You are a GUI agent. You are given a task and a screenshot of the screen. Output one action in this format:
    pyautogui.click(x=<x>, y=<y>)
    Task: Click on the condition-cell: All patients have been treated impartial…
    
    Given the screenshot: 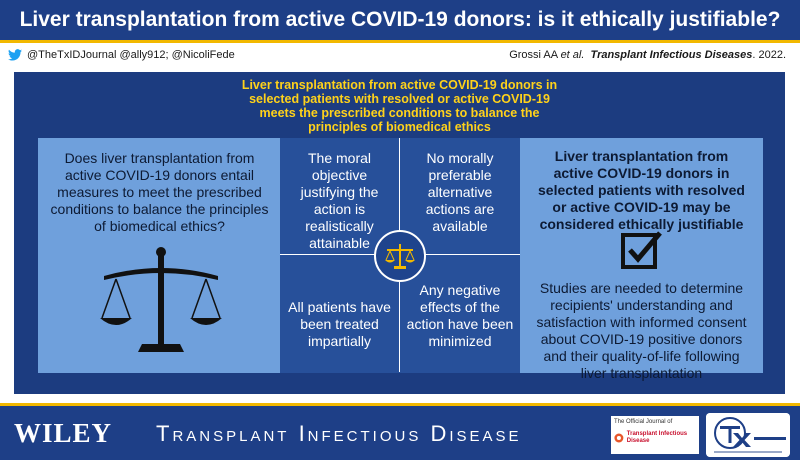 What is the action you would take?
    pyautogui.click(x=340, y=313)
    